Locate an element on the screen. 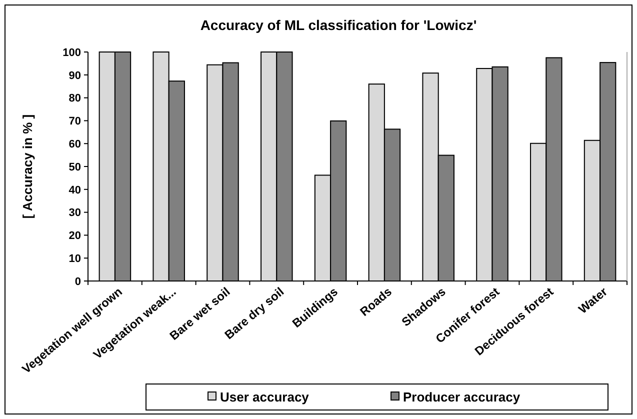 This screenshot has width=637, height=419. y-tick-label: 70 is located at coordinates (74, 122).